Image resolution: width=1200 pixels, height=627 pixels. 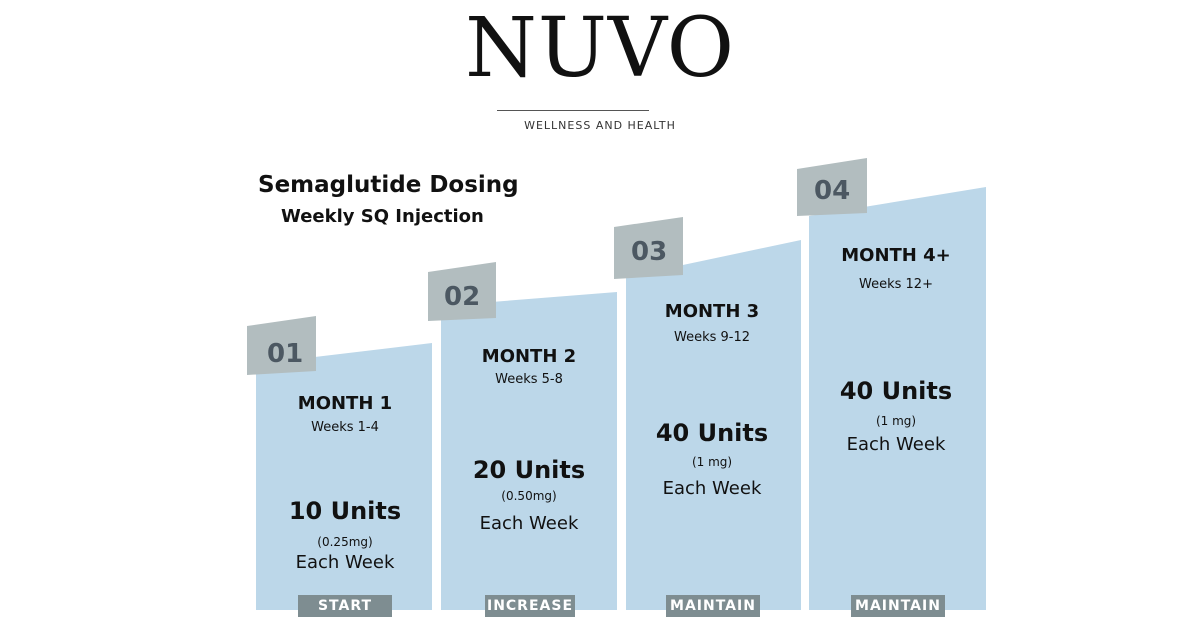 What do you see at coordinates (345, 606) in the screenshot?
I see `stage-badge: START` at bounding box center [345, 606].